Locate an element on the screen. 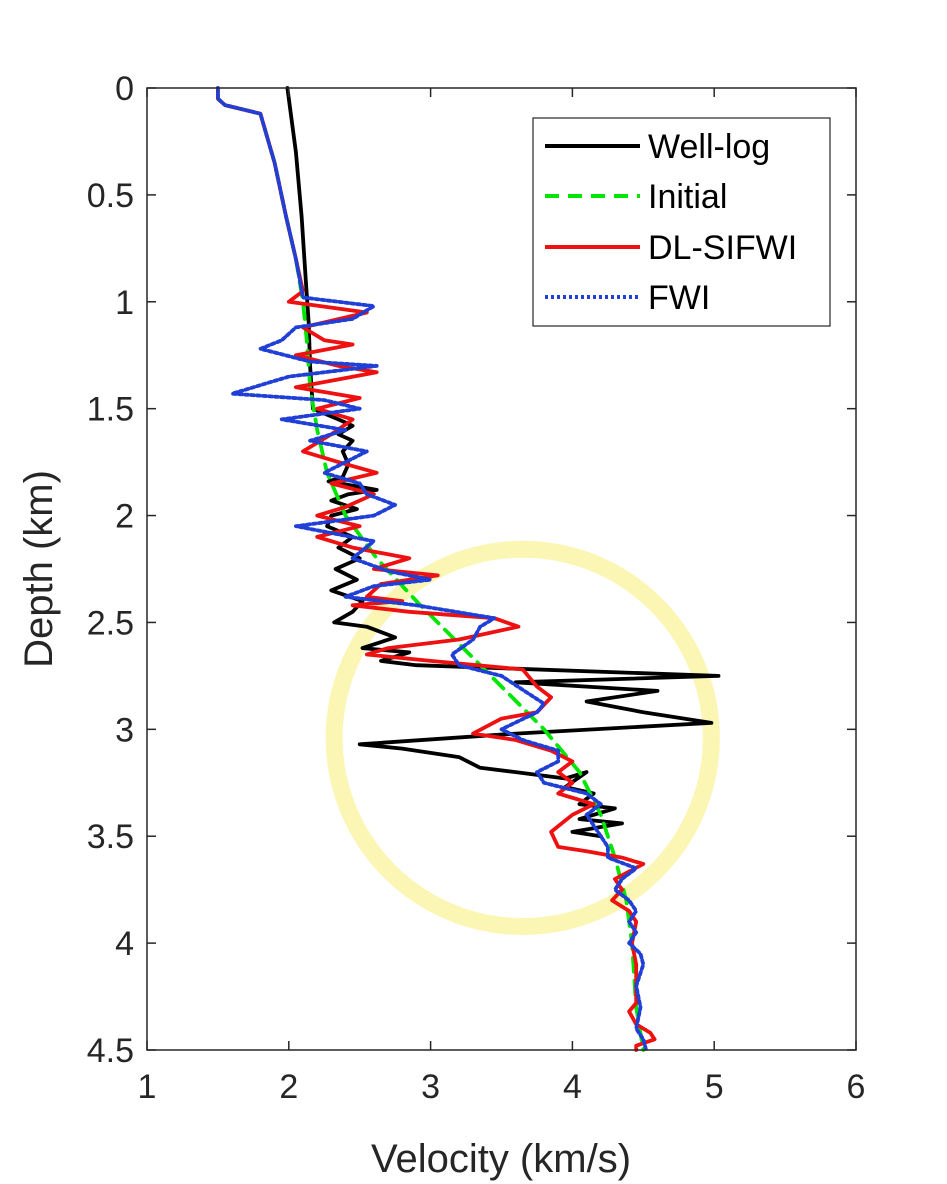 This screenshot has width=947, height=1184. y-tick-label: 2.5 is located at coordinates (110, 623).